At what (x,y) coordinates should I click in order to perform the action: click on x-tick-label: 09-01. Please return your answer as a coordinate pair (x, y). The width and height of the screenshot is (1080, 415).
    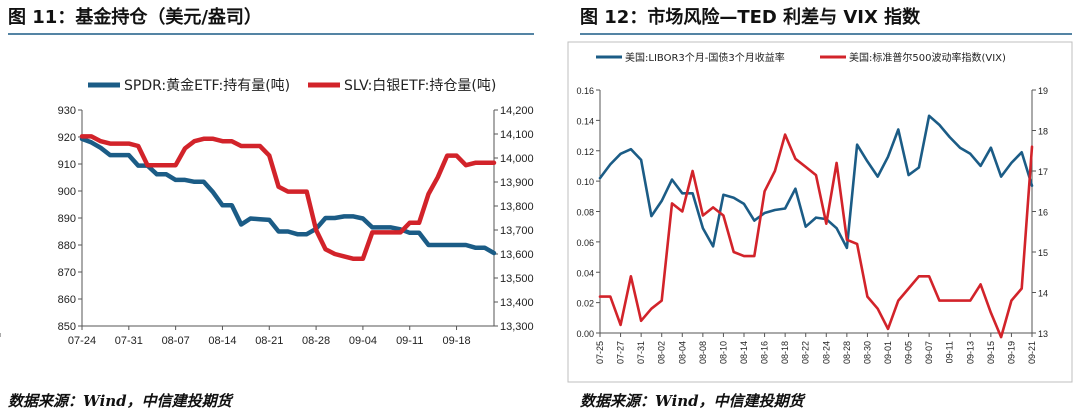
    Looking at the image, I should click on (888, 352).